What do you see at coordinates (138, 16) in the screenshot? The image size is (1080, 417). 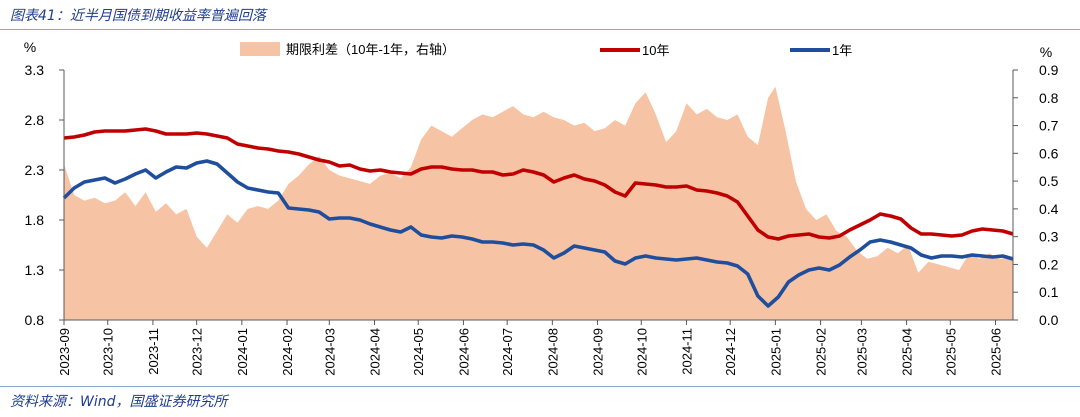 I see `chart-title: 图表41：近半月国债到期收益率普遍回落` at bounding box center [138, 16].